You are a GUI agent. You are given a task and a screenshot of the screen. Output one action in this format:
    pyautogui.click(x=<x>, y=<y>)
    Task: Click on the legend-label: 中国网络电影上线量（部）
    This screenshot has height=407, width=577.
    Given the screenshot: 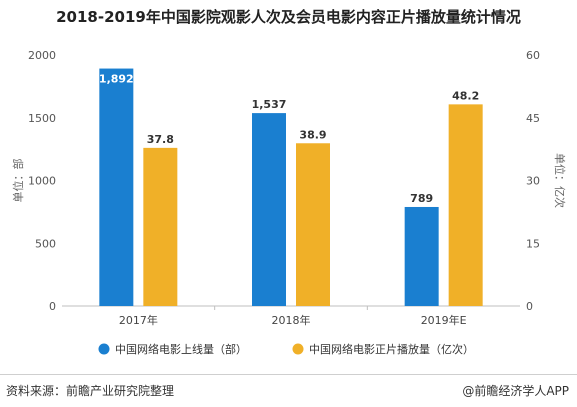 What is the action you would take?
    pyautogui.click(x=181, y=349)
    